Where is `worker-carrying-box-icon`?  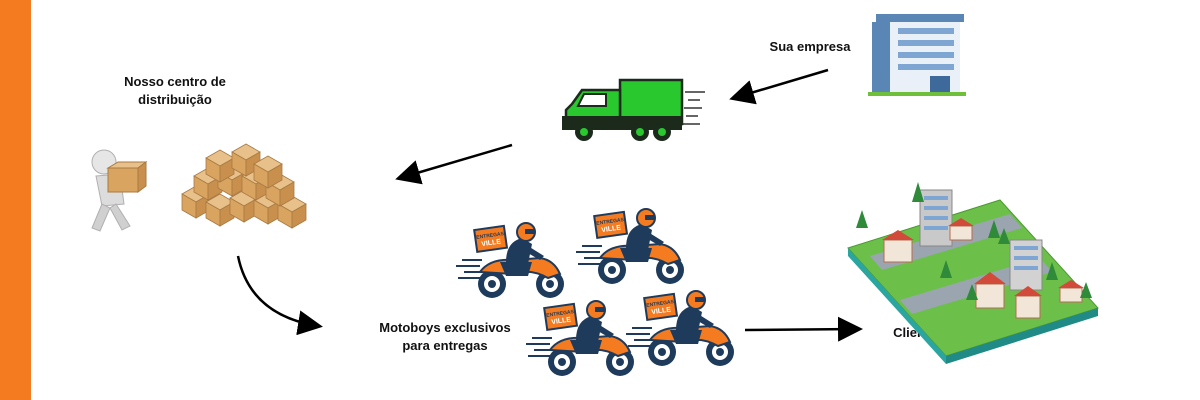
worker-carrying-box-icon is located at coordinates (119, 190).